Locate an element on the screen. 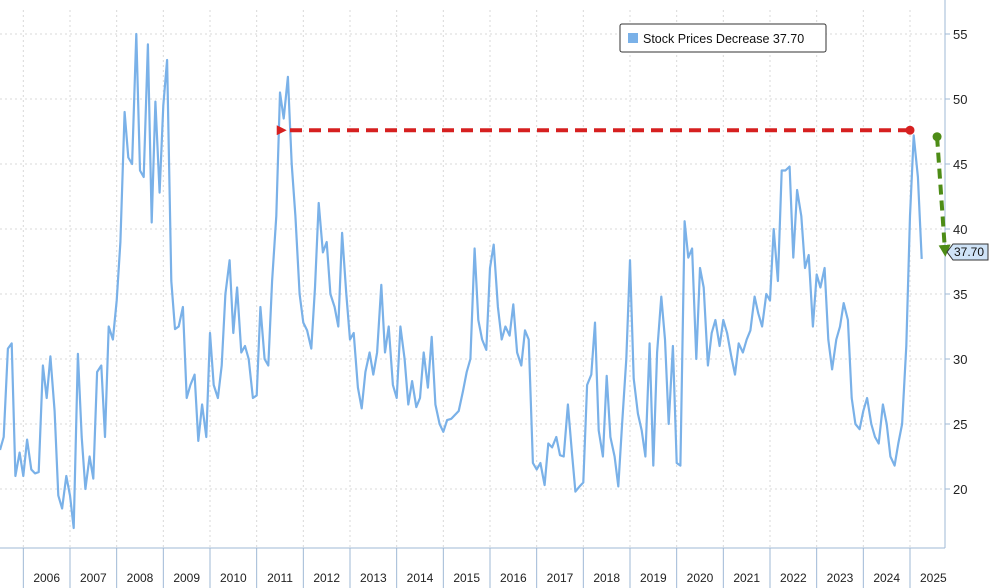 Image resolution: width=990 pixels, height=588 pixels. x-tick-label: 2015 is located at coordinates (466, 578).